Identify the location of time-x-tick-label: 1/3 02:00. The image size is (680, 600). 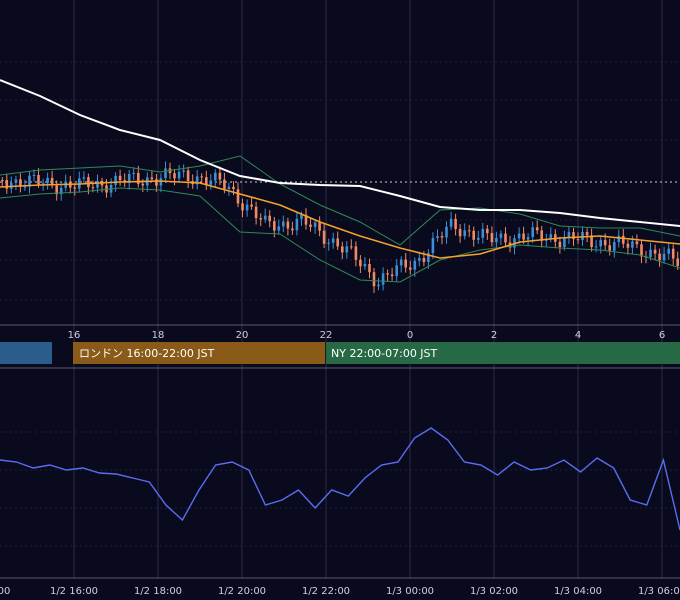
(494, 591).